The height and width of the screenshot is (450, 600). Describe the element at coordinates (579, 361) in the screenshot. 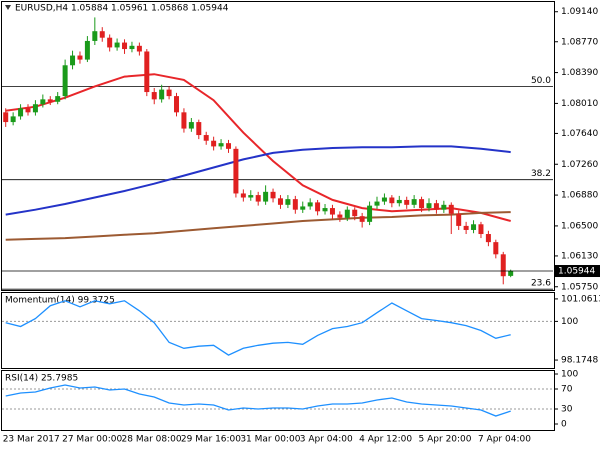

I see `y-tick-label: 98.1748` at that location.